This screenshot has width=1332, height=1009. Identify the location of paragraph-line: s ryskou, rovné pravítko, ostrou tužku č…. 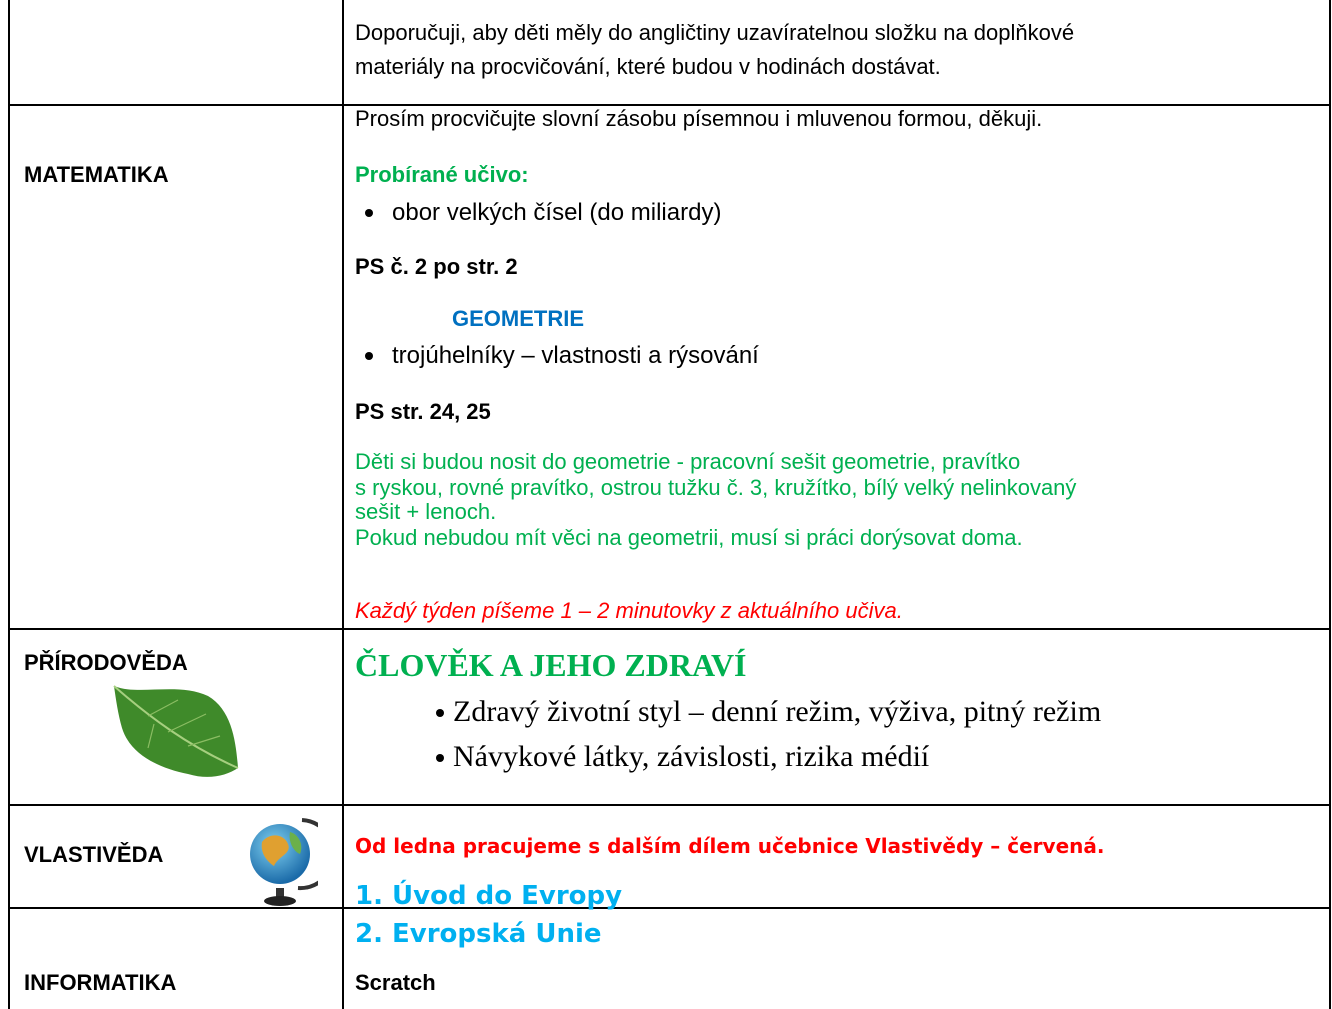
(716, 487).